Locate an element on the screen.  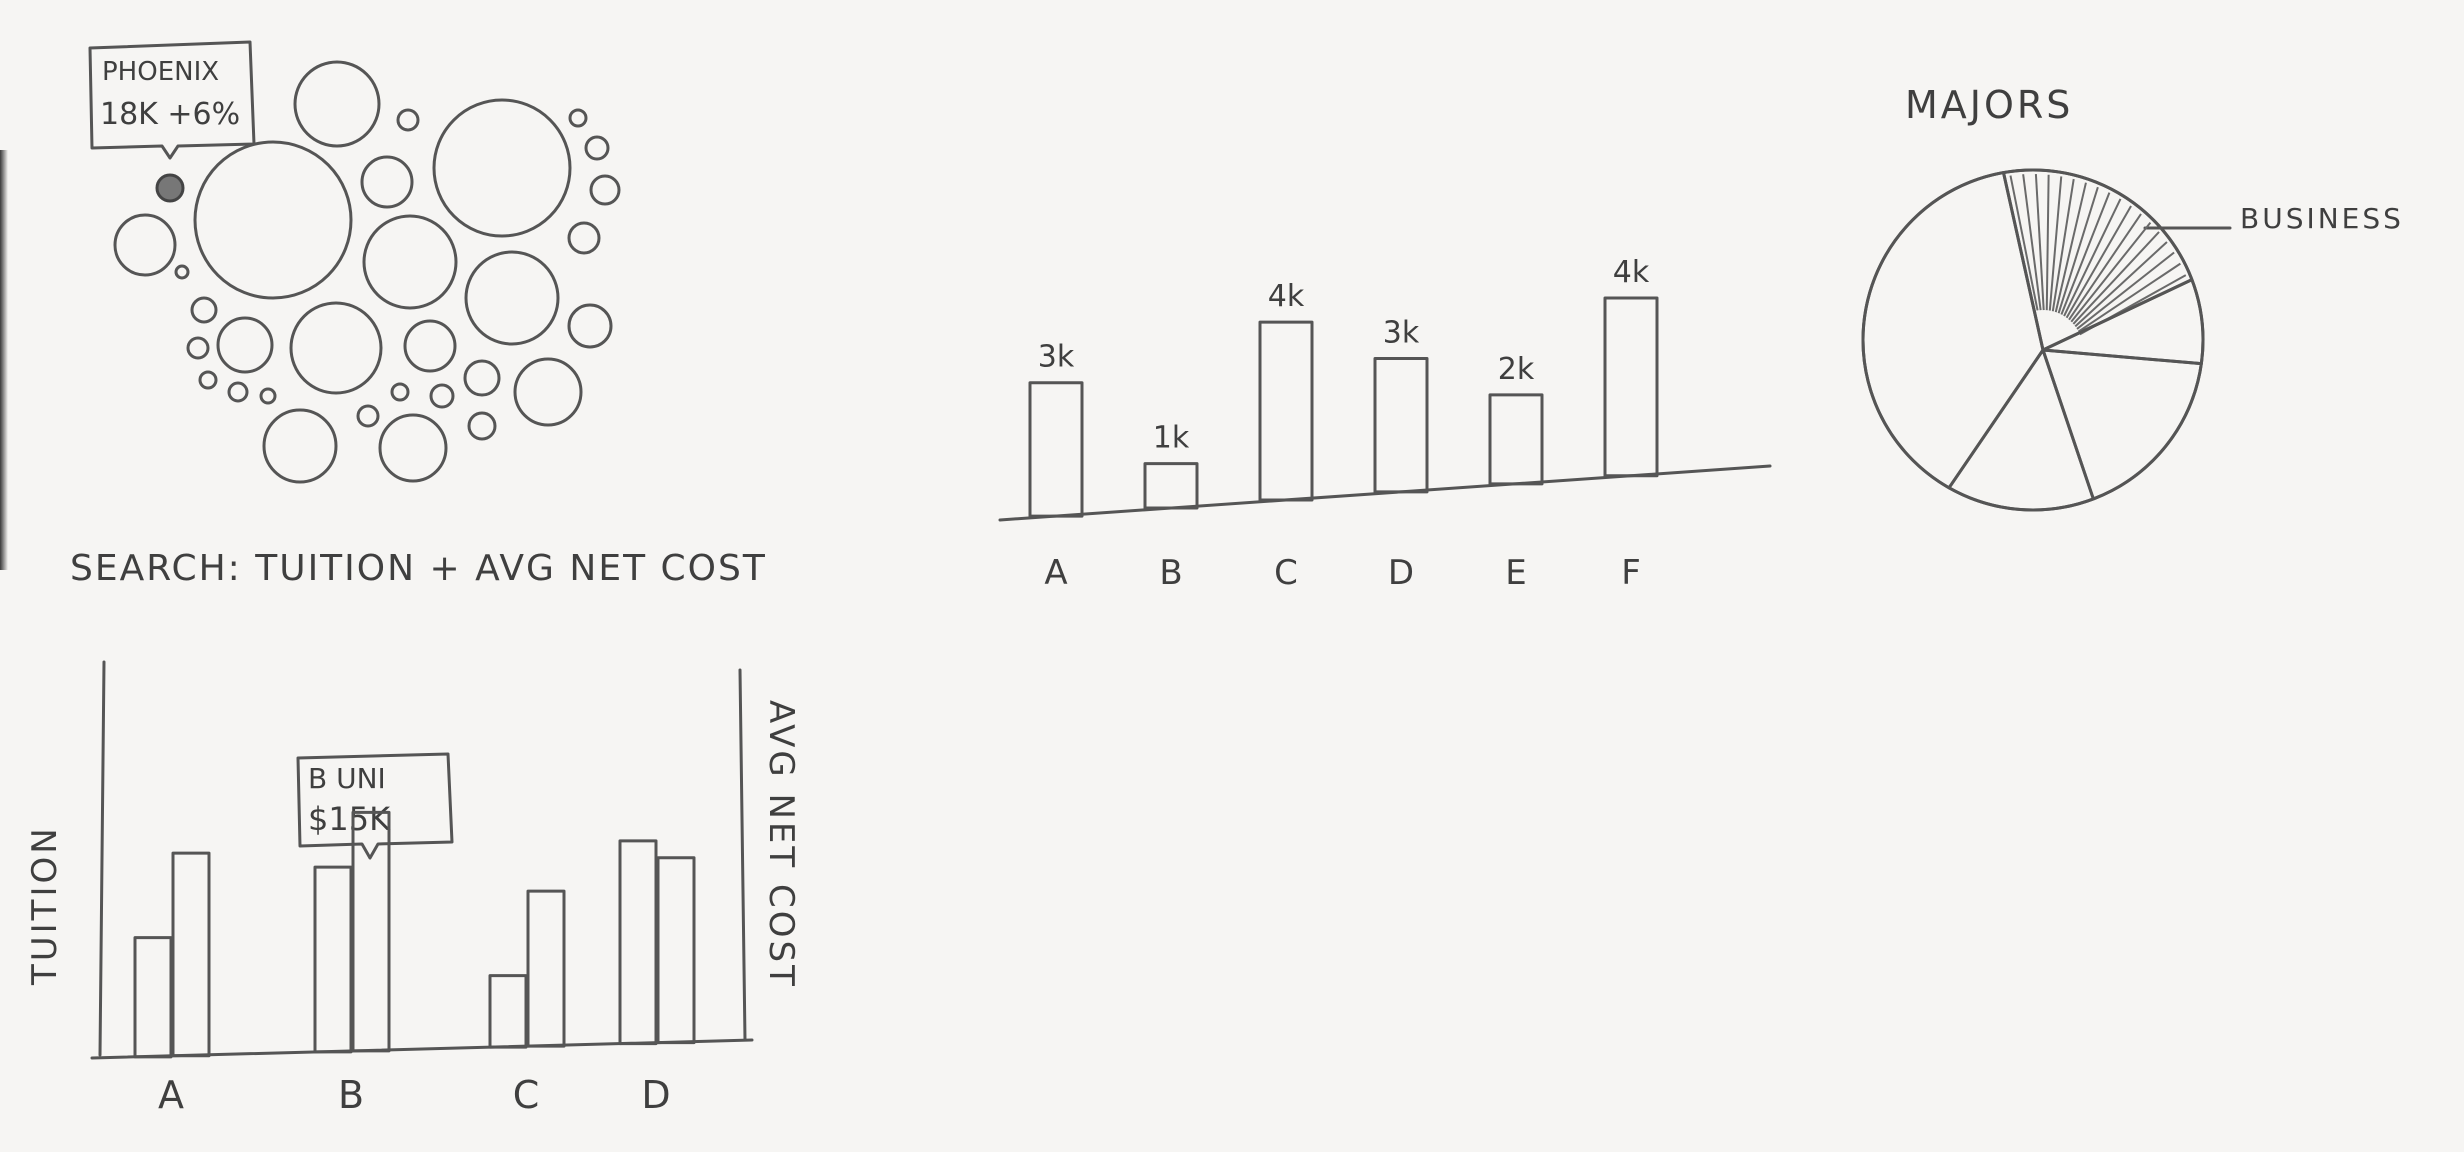
bar-data-label: 1k is located at coordinates (1171, 438).